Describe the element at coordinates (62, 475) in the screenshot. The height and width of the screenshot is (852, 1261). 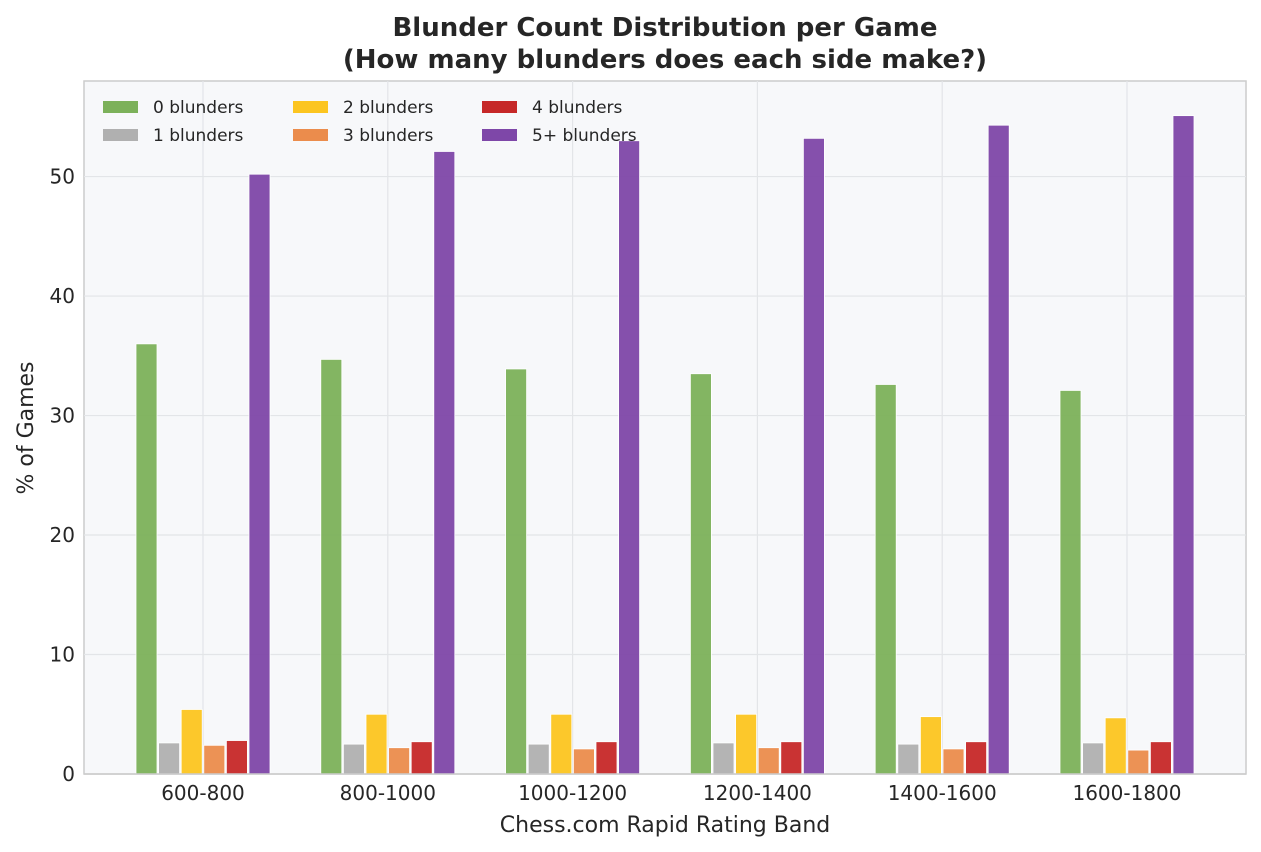
I see `y-tick-labels: 0 10 20 30 40 50` at that location.